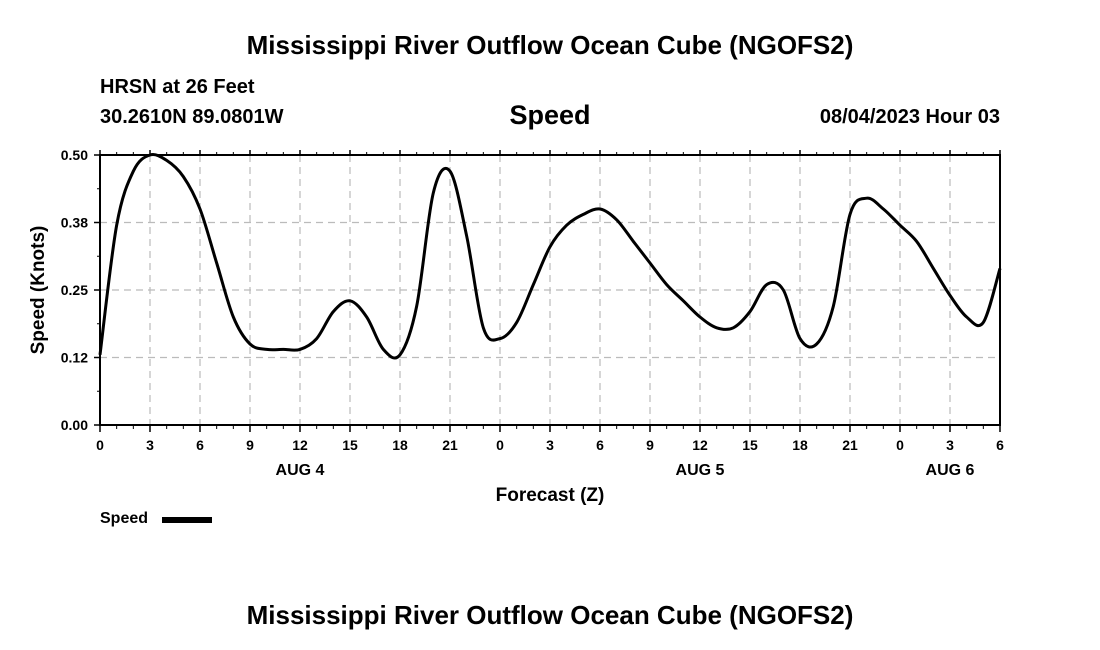 The width and height of the screenshot is (1100, 650). I want to click on x-axis-label: Forecast (Z), so click(550, 495).